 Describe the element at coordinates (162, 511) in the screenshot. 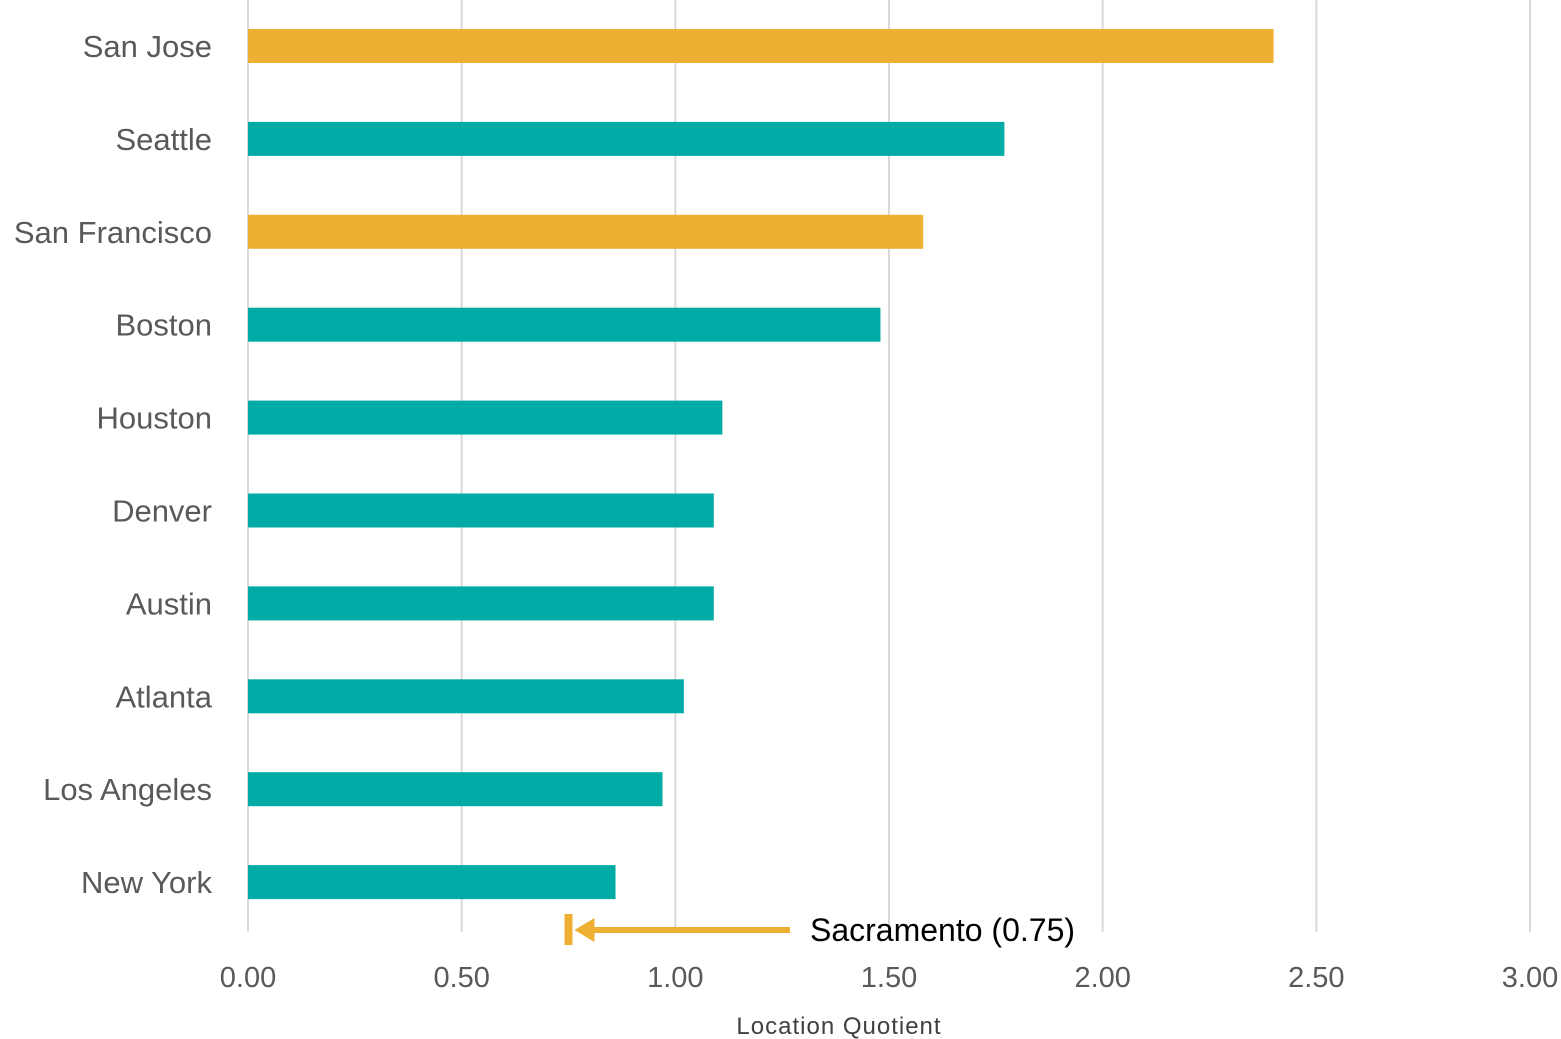

I see `category-label: Denver` at that location.